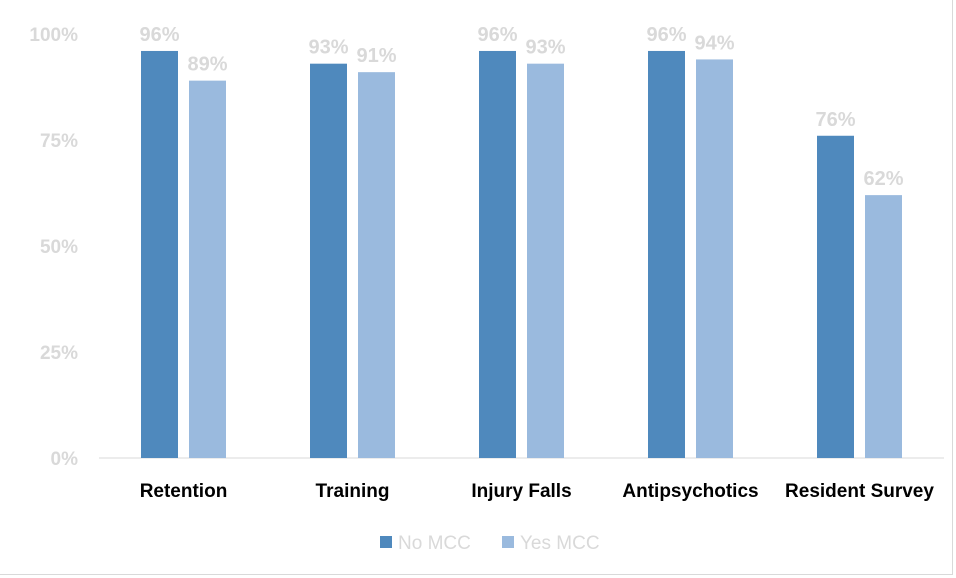 This screenshot has width=956, height=578. Describe the element at coordinates (859, 491) in the screenshot. I see `category-label: Resident Survey` at that location.